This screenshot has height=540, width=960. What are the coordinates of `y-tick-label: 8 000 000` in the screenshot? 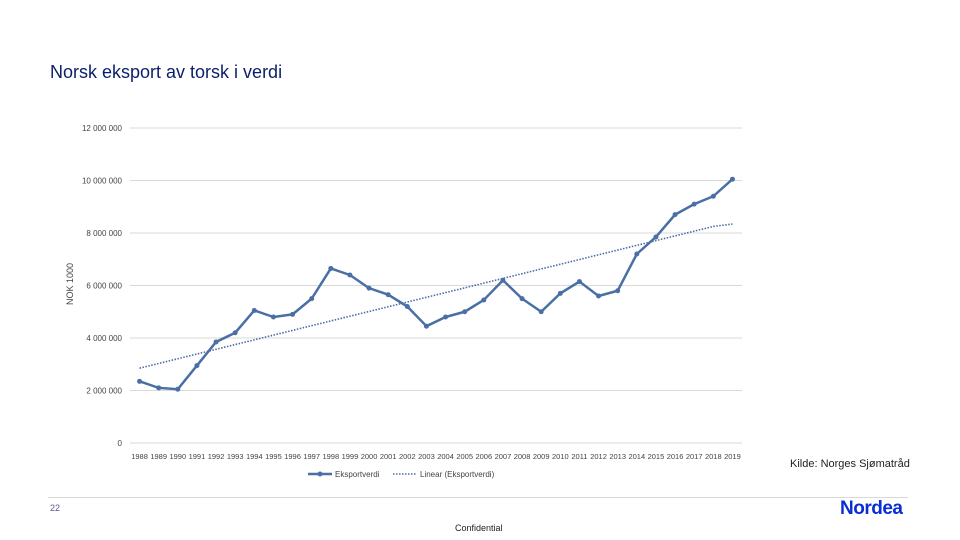 It's located at (104, 233).